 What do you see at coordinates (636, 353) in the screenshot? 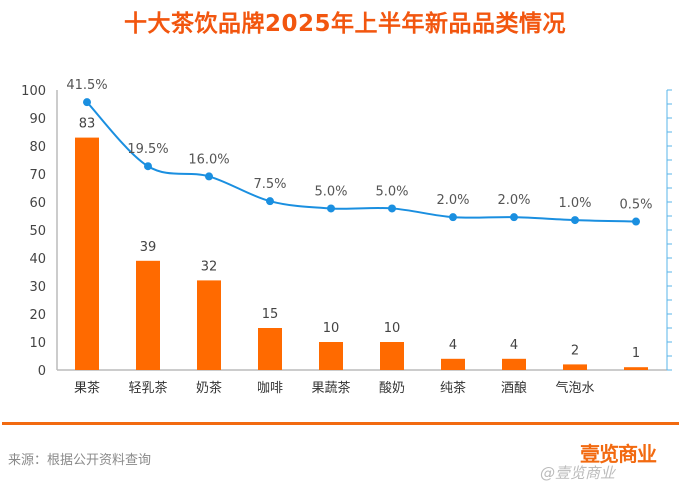
I see `bar-value-label: 1` at bounding box center [636, 353].